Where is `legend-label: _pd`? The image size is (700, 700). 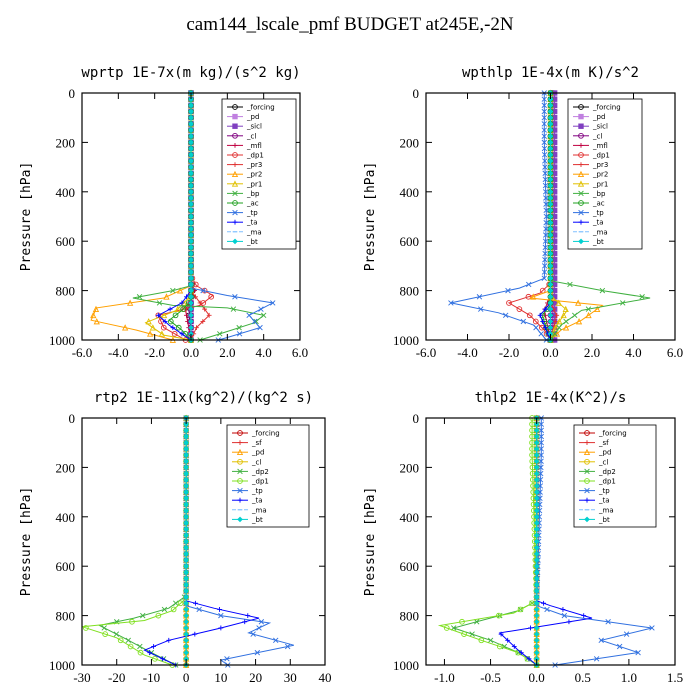 legend-label: _pd is located at coordinates (252, 117).